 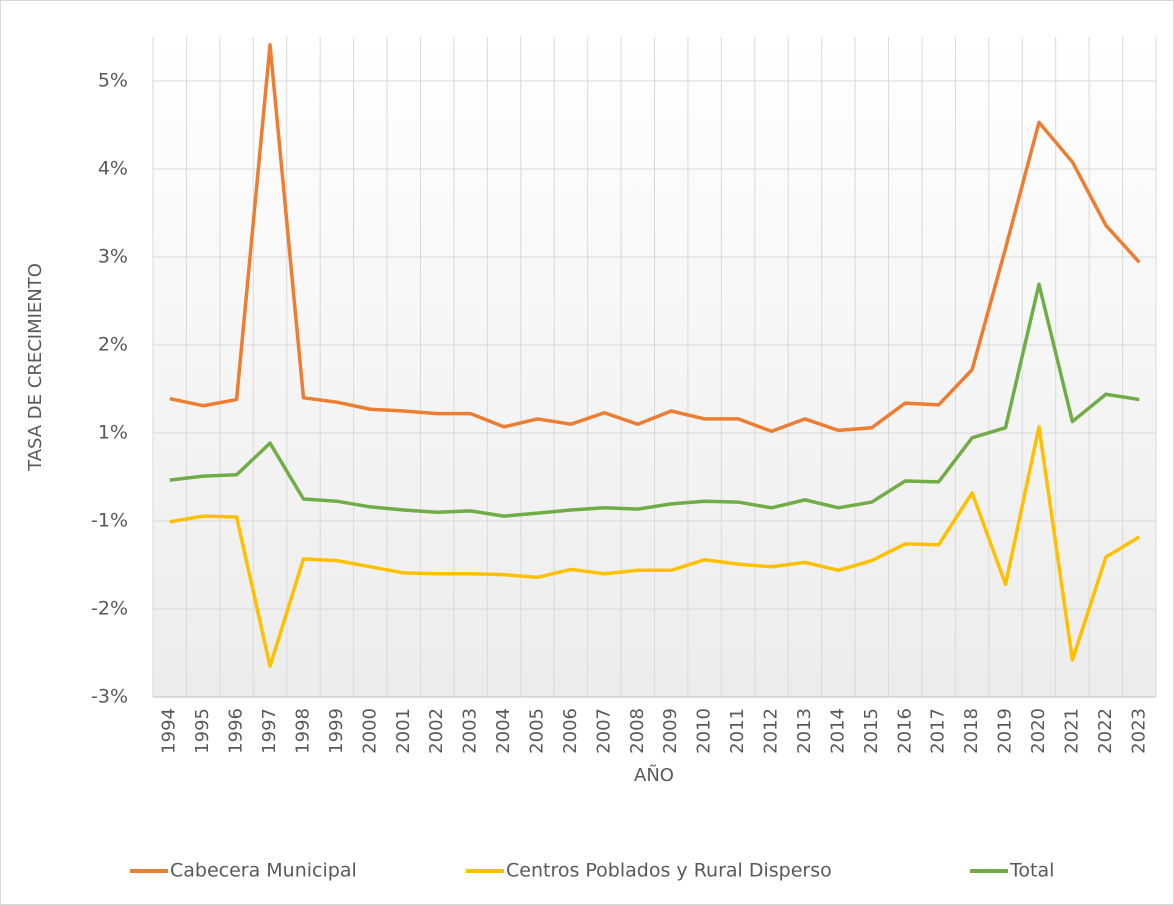 I want to click on x-axis-label: AÑO, so click(x=654, y=775).